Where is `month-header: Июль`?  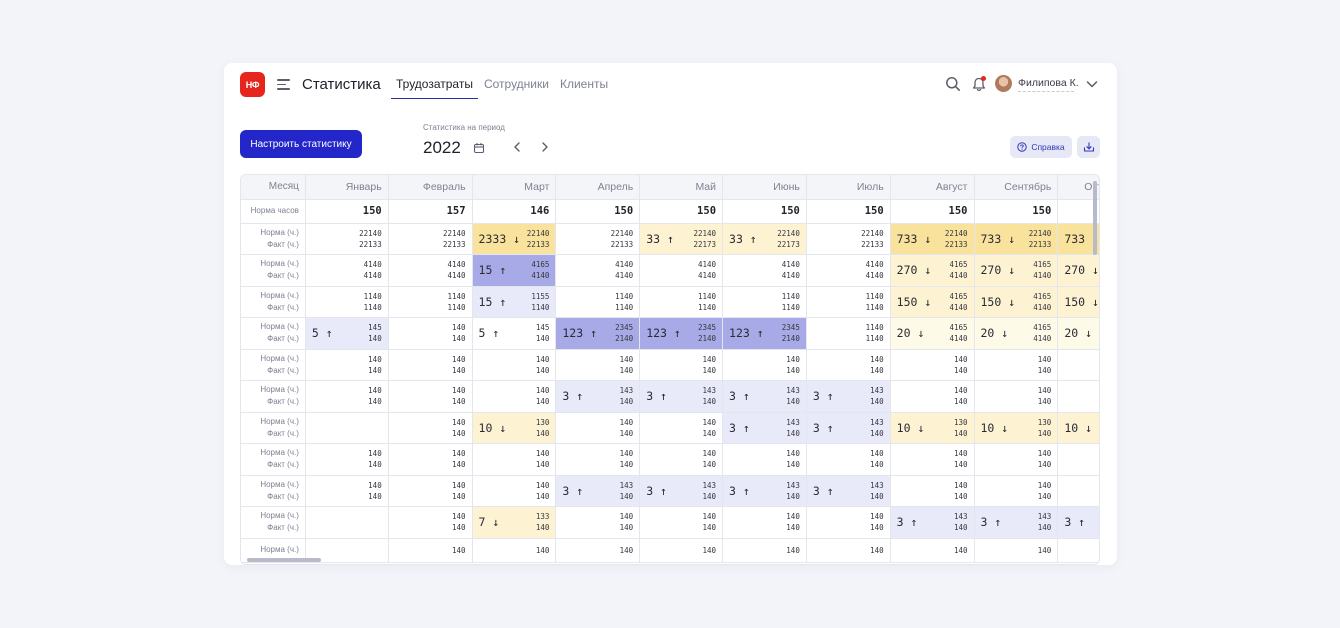
month-header: Июль is located at coordinates (848, 187).